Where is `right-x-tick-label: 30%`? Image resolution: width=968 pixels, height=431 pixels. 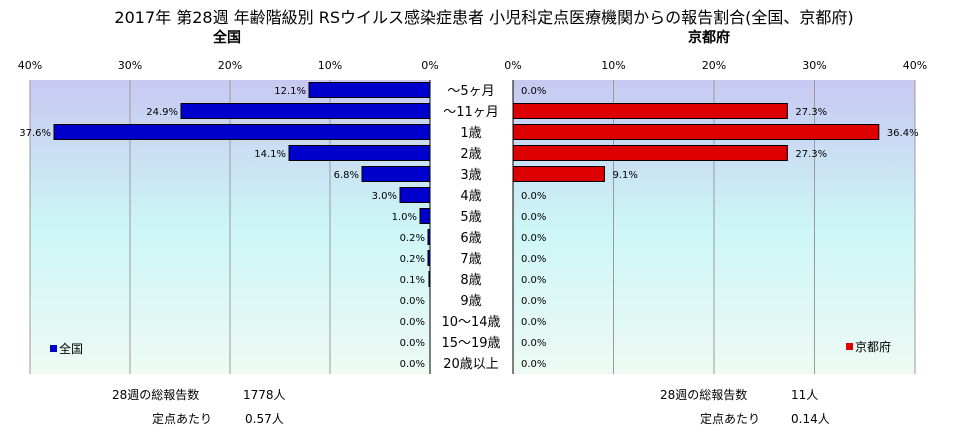 right-x-tick-label: 30% is located at coordinates (814, 65).